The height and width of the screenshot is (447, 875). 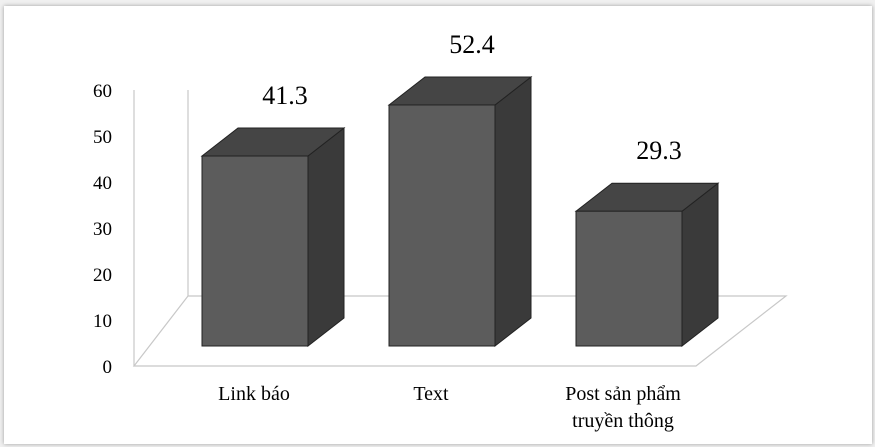 What do you see at coordinates (285, 95) in the screenshot?
I see `bar-value-label: 41.3` at bounding box center [285, 95].